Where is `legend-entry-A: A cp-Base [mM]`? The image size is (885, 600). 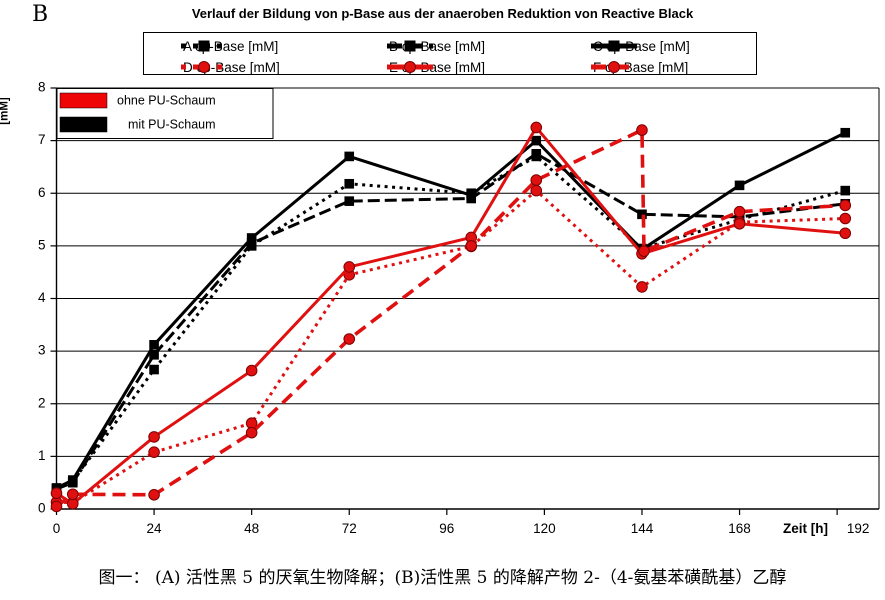 legend-entry-A: A cp-Base [mM] is located at coordinates (229, 46).